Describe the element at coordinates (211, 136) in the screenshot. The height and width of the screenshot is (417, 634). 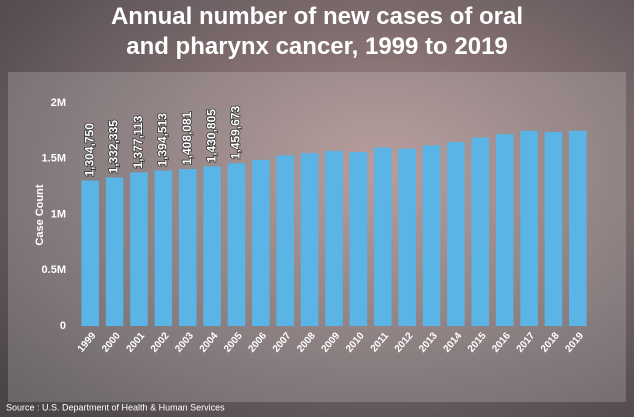
I see `value-label: 1,430,805` at that location.